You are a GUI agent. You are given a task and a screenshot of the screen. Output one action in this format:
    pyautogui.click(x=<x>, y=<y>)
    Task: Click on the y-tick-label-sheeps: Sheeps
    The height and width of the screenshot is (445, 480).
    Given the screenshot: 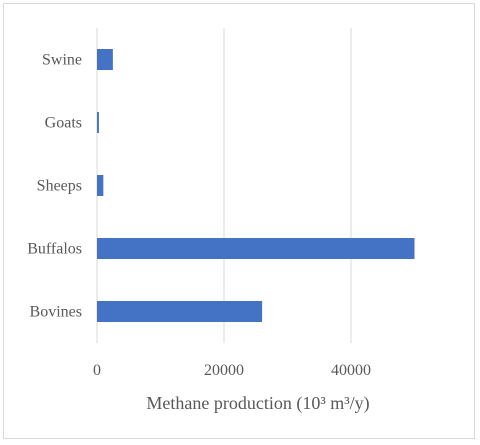 What is the action you would take?
    pyautogui.click(x=59, y=186)
    